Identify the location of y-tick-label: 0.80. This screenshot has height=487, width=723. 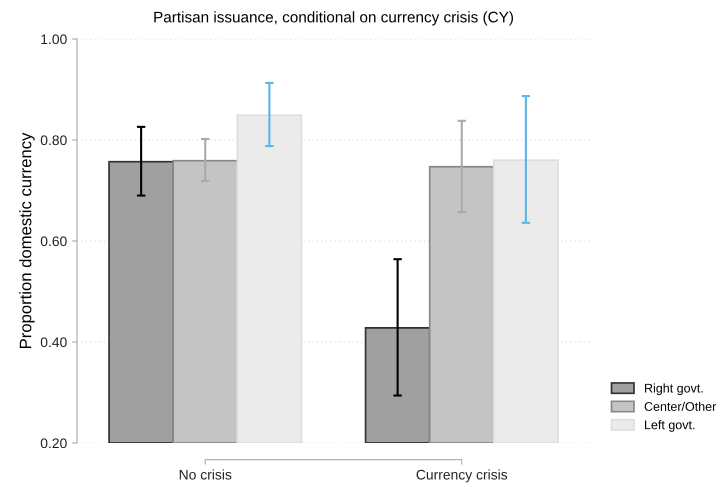
(53, 140).